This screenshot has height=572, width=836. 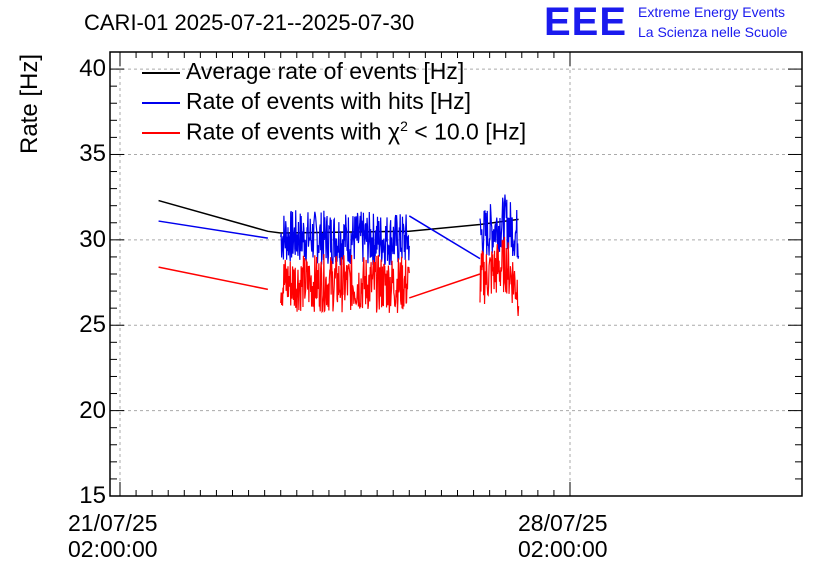 What do you see at coordinates (563, 523) in the screenshot?
I see `x-tick-date: 28/07/25` at bounding box center [563, 523].